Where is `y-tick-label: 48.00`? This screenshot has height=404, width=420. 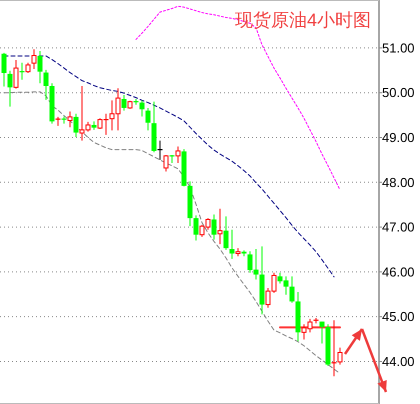 y-tick-label: 48.00 is located at coordinates (398, 182).